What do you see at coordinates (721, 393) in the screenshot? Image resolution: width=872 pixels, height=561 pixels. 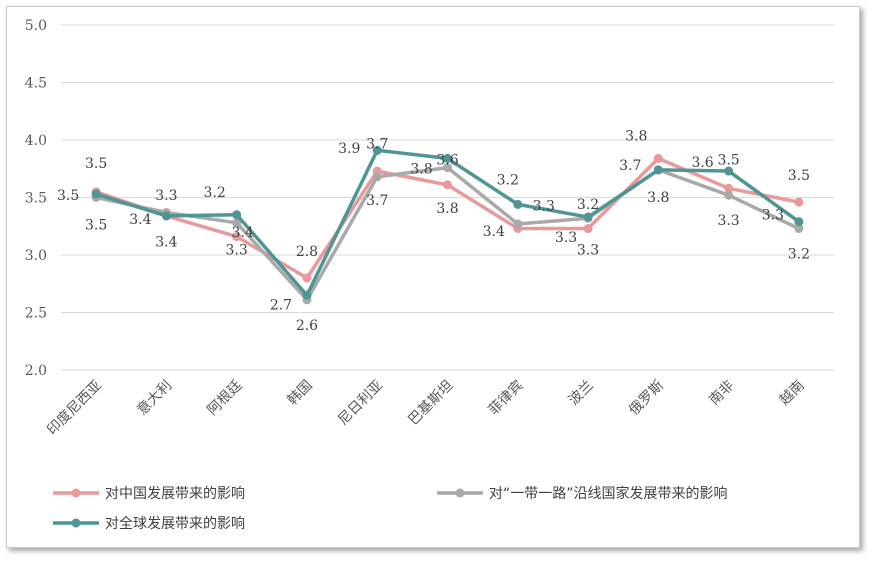 I see `x-tick-label: 南非` at bounding box center [721, 393].